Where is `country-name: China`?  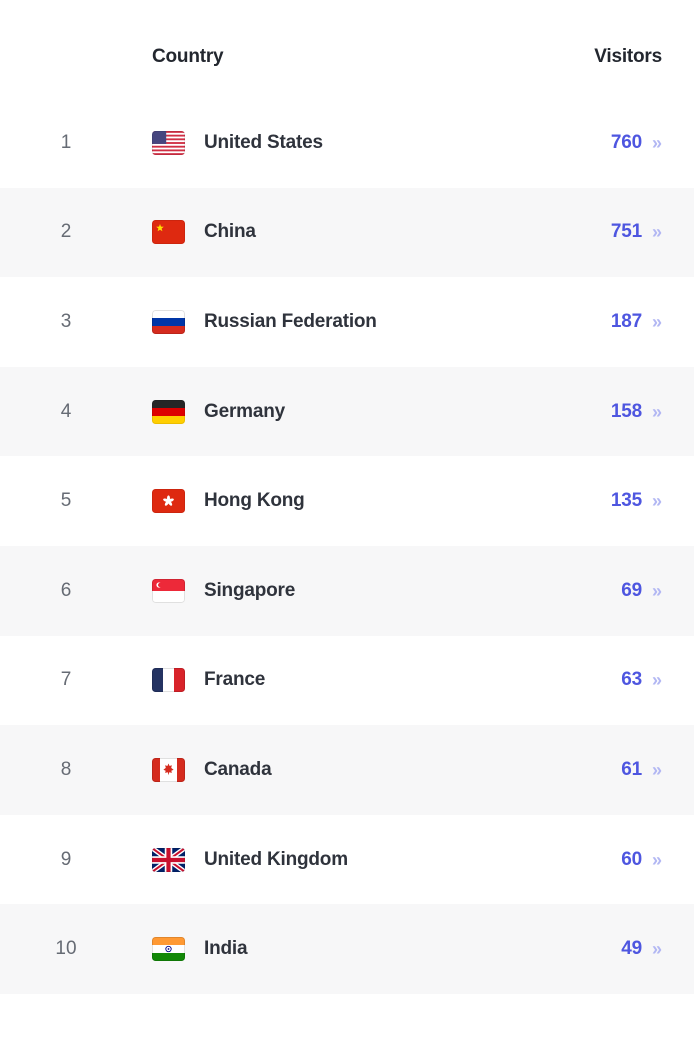 country-name: China is located at coordinates (230, 232).